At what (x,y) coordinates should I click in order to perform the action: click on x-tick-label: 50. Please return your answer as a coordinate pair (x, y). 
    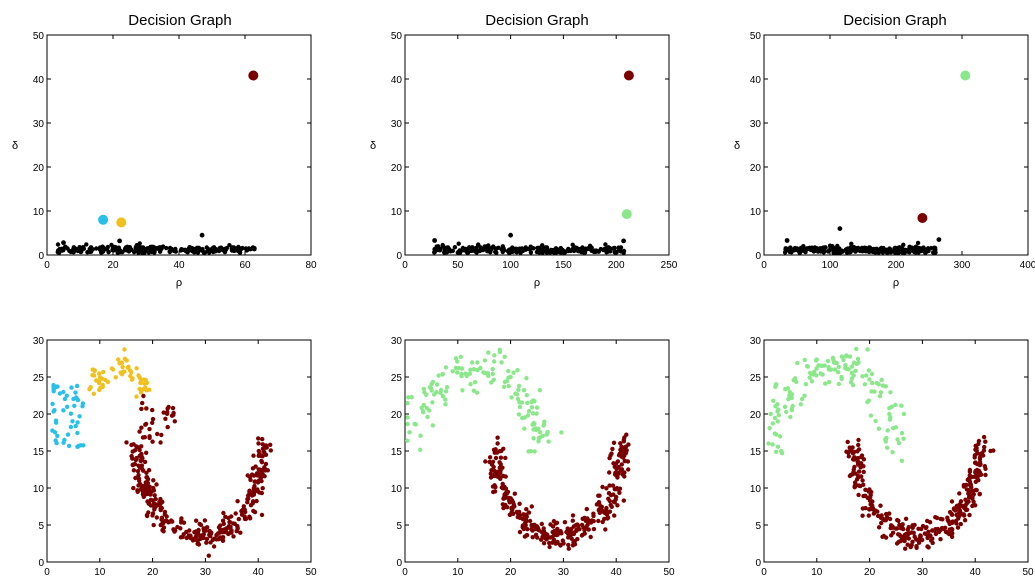
    Looking at the image, I should click on (1028, 572).